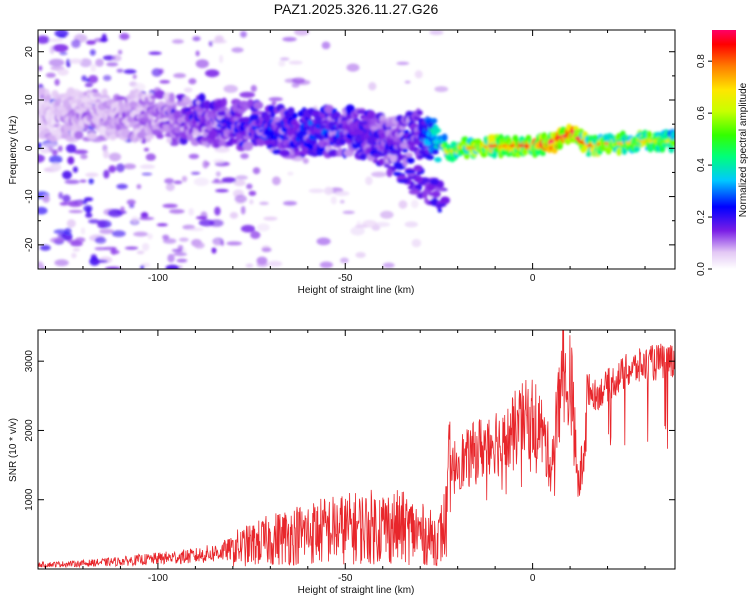  What do you see at coordinates (13, 150) in the screenshot?
I see `spectrogram-ylabel: Frequency (Hz)` at bounding box center [13, 150].